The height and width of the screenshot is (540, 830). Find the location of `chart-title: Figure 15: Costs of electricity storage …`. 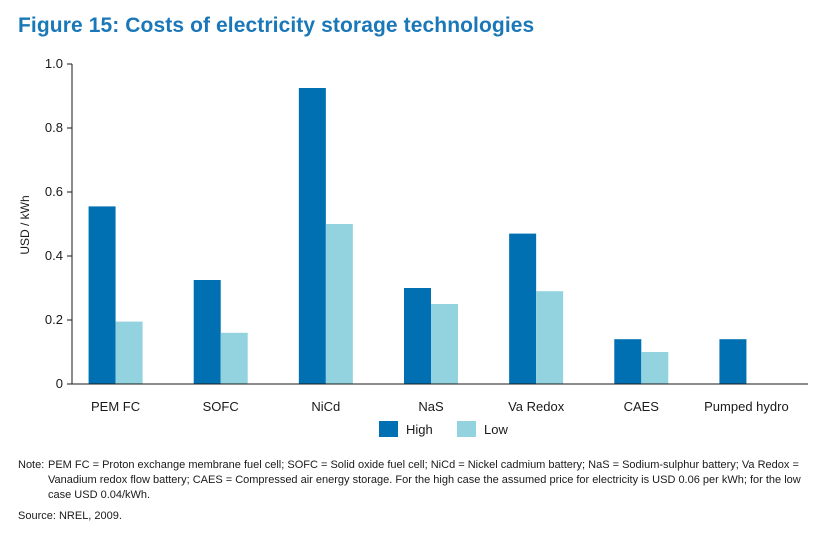

chart-title: Figure 15: Costs of electricity storage … is located at coordinates (276, 25).